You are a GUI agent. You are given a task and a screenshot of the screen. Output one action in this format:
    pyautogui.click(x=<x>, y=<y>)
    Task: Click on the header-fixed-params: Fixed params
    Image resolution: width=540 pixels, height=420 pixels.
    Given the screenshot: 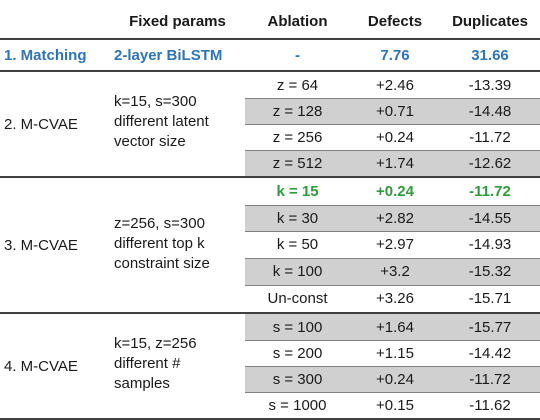 What is the action you would take?
    pyautogui.click(x=177, y=21)
    